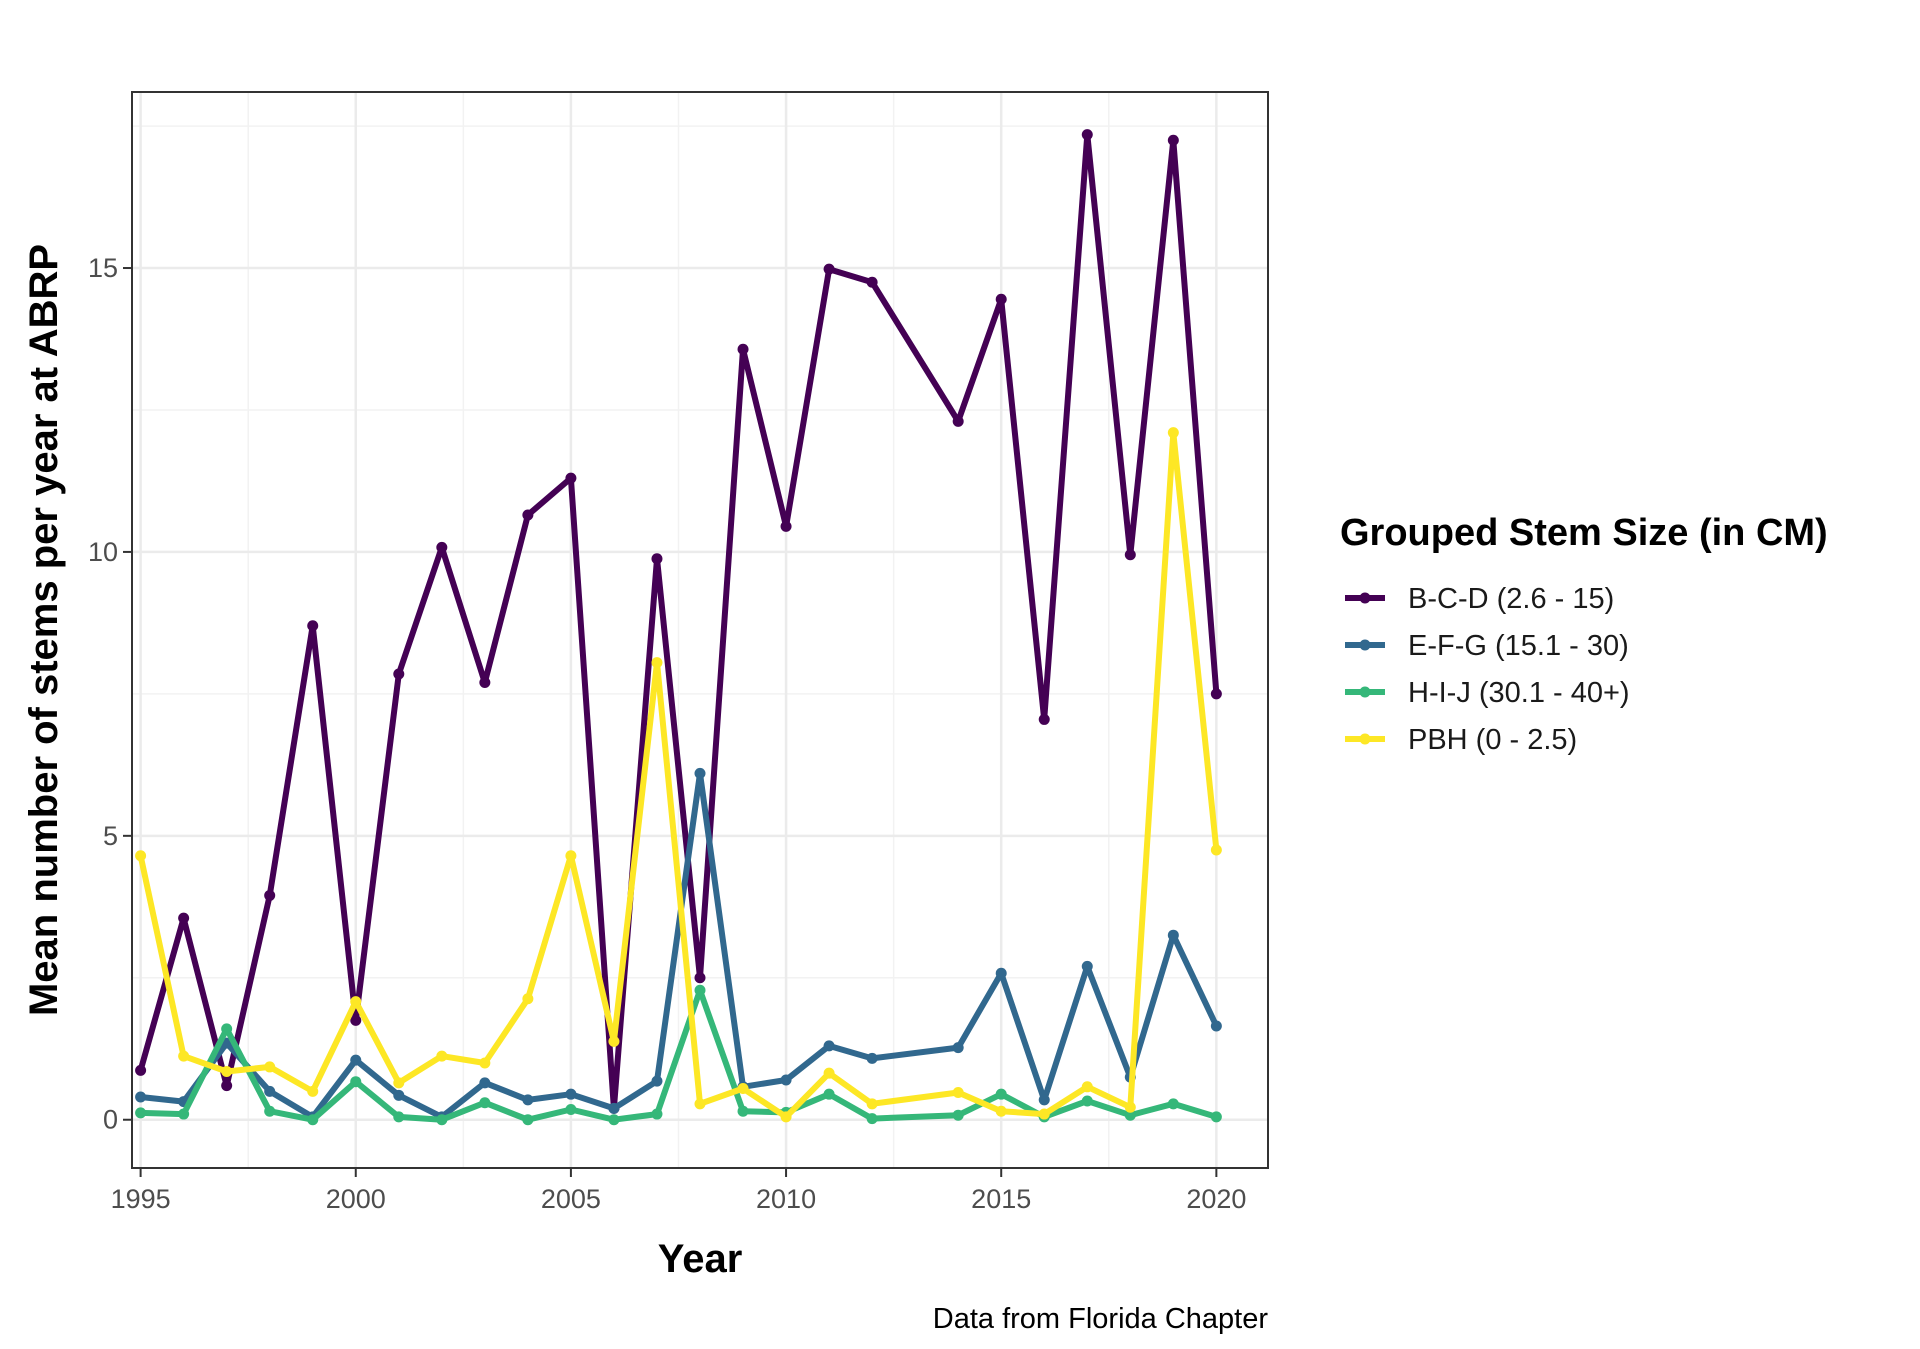 This screenshot has height=1349, width=1920. Describe the element at coordinates (103, 268) in the screenshot. I see `y-tick-label: 15` at that location.